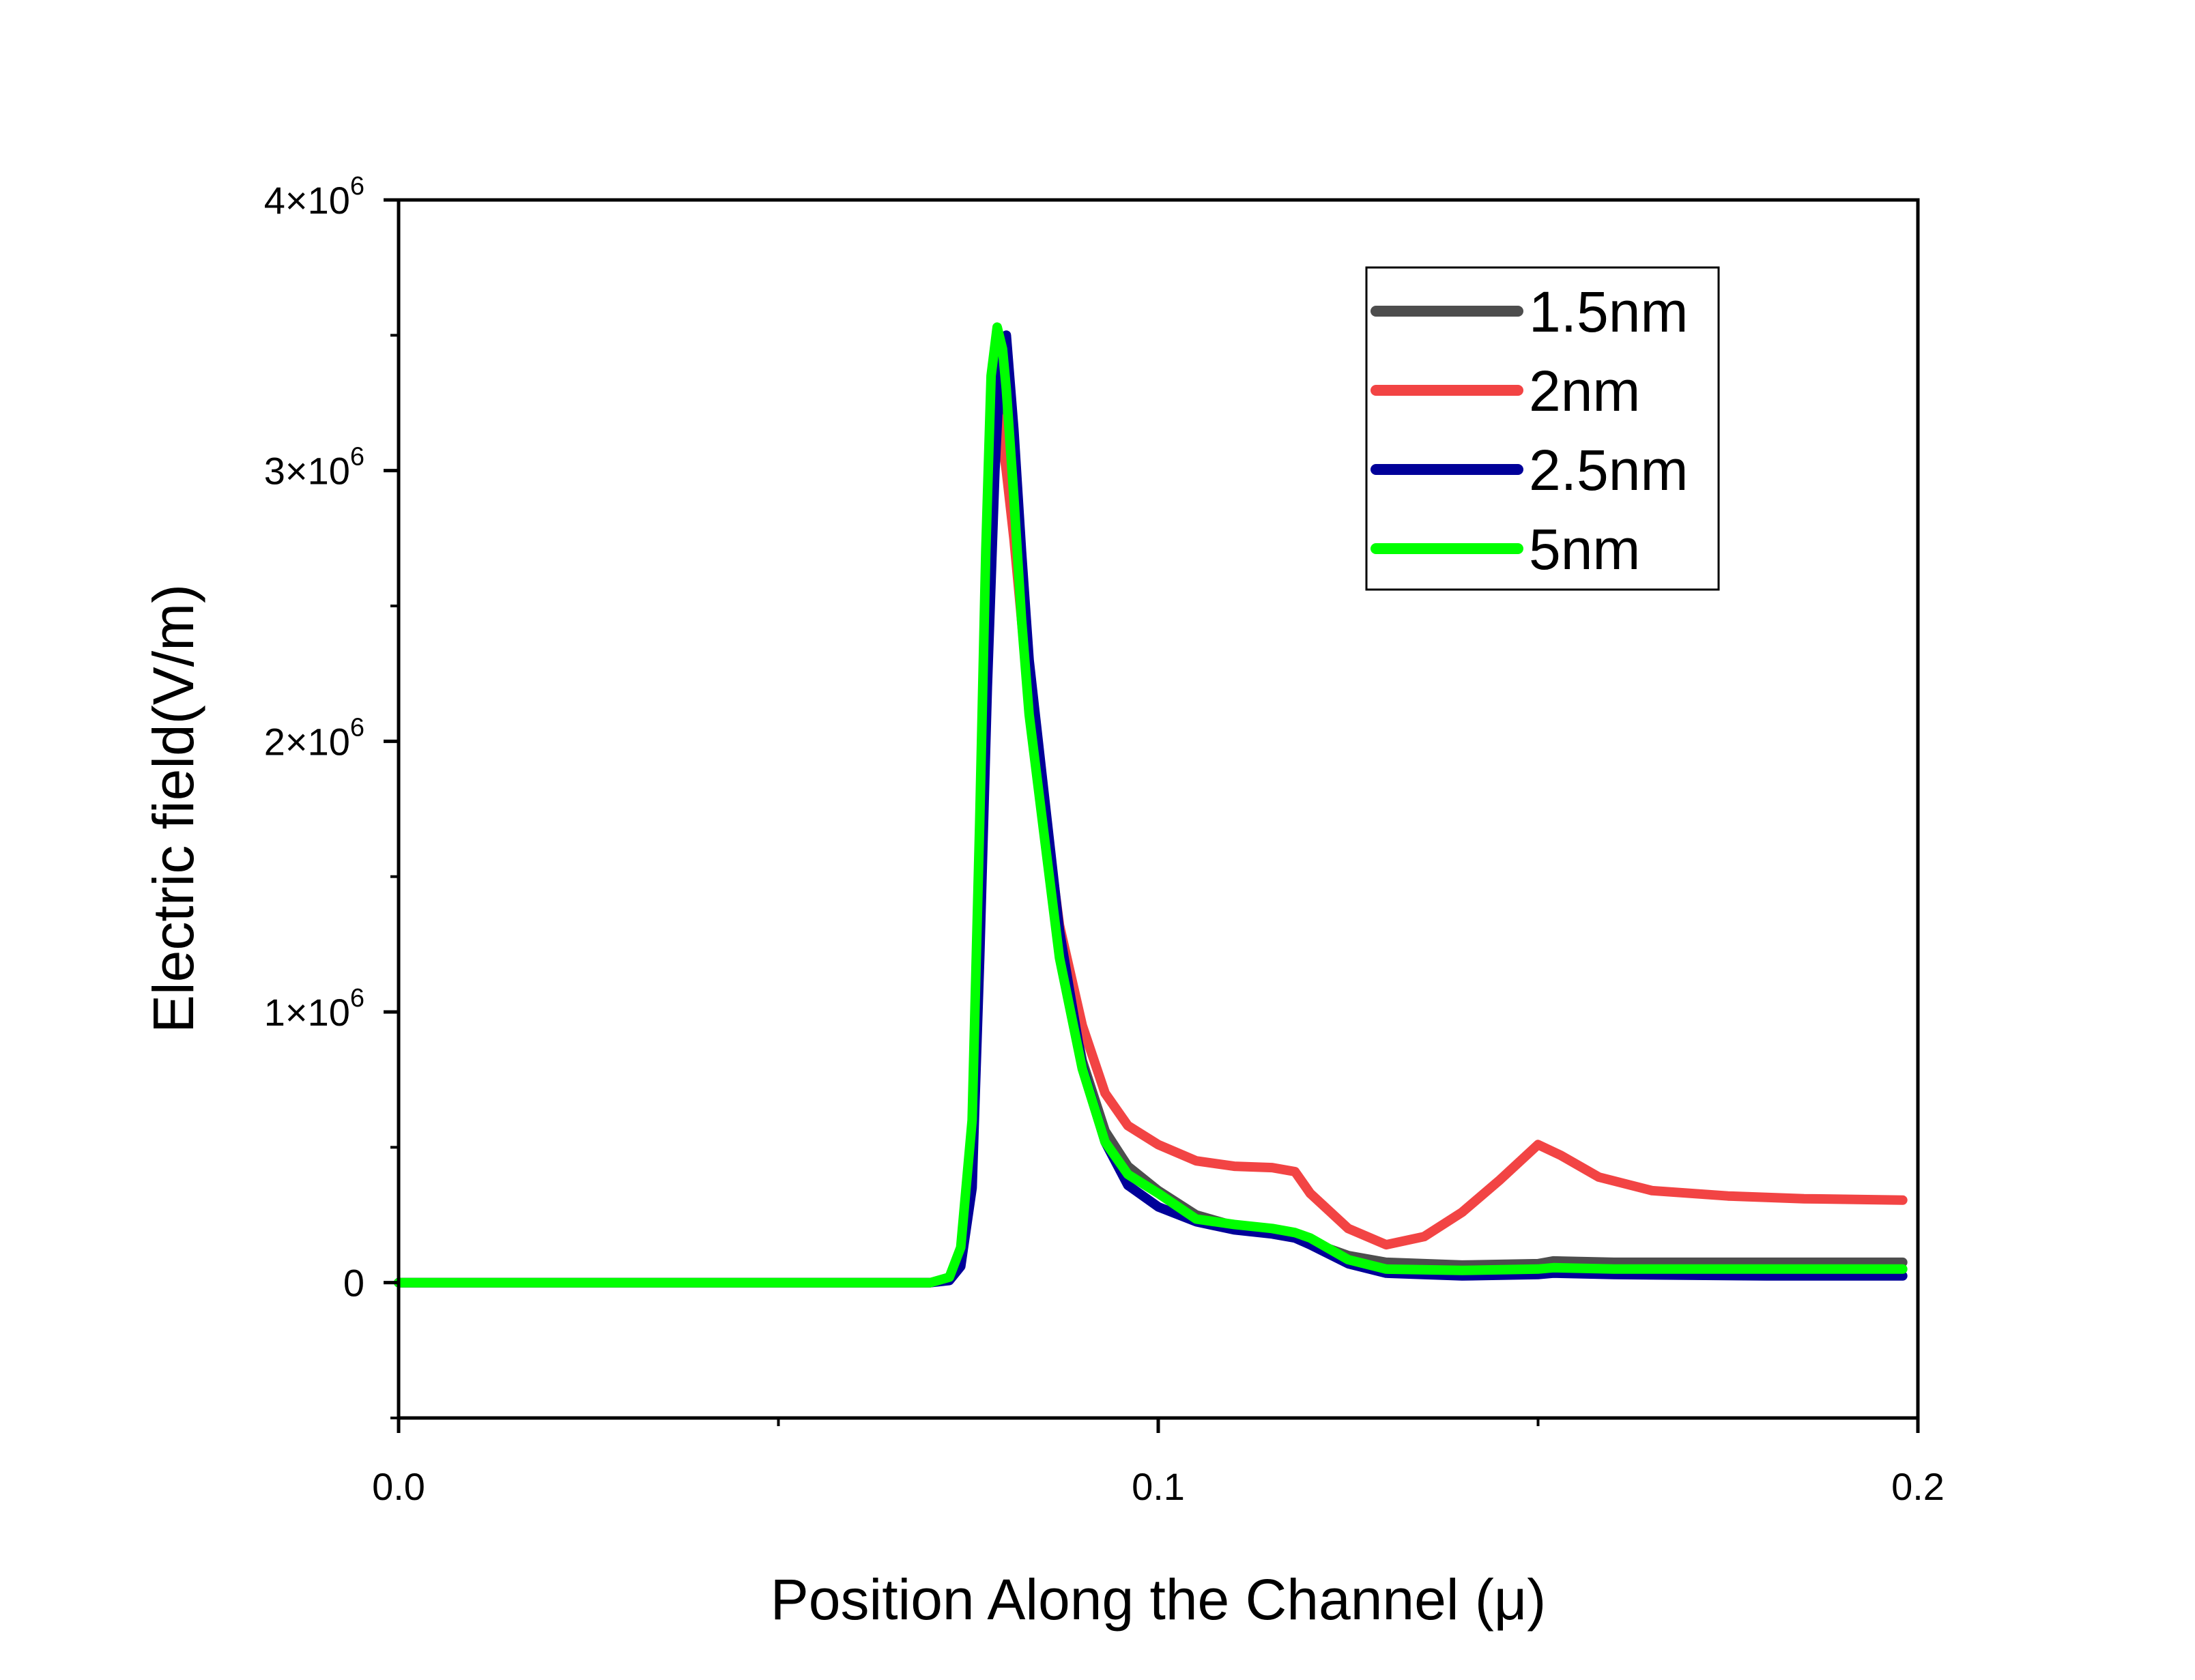 The image size is (2195, 1680). I want to click on legend-box, so click(1542, 428).